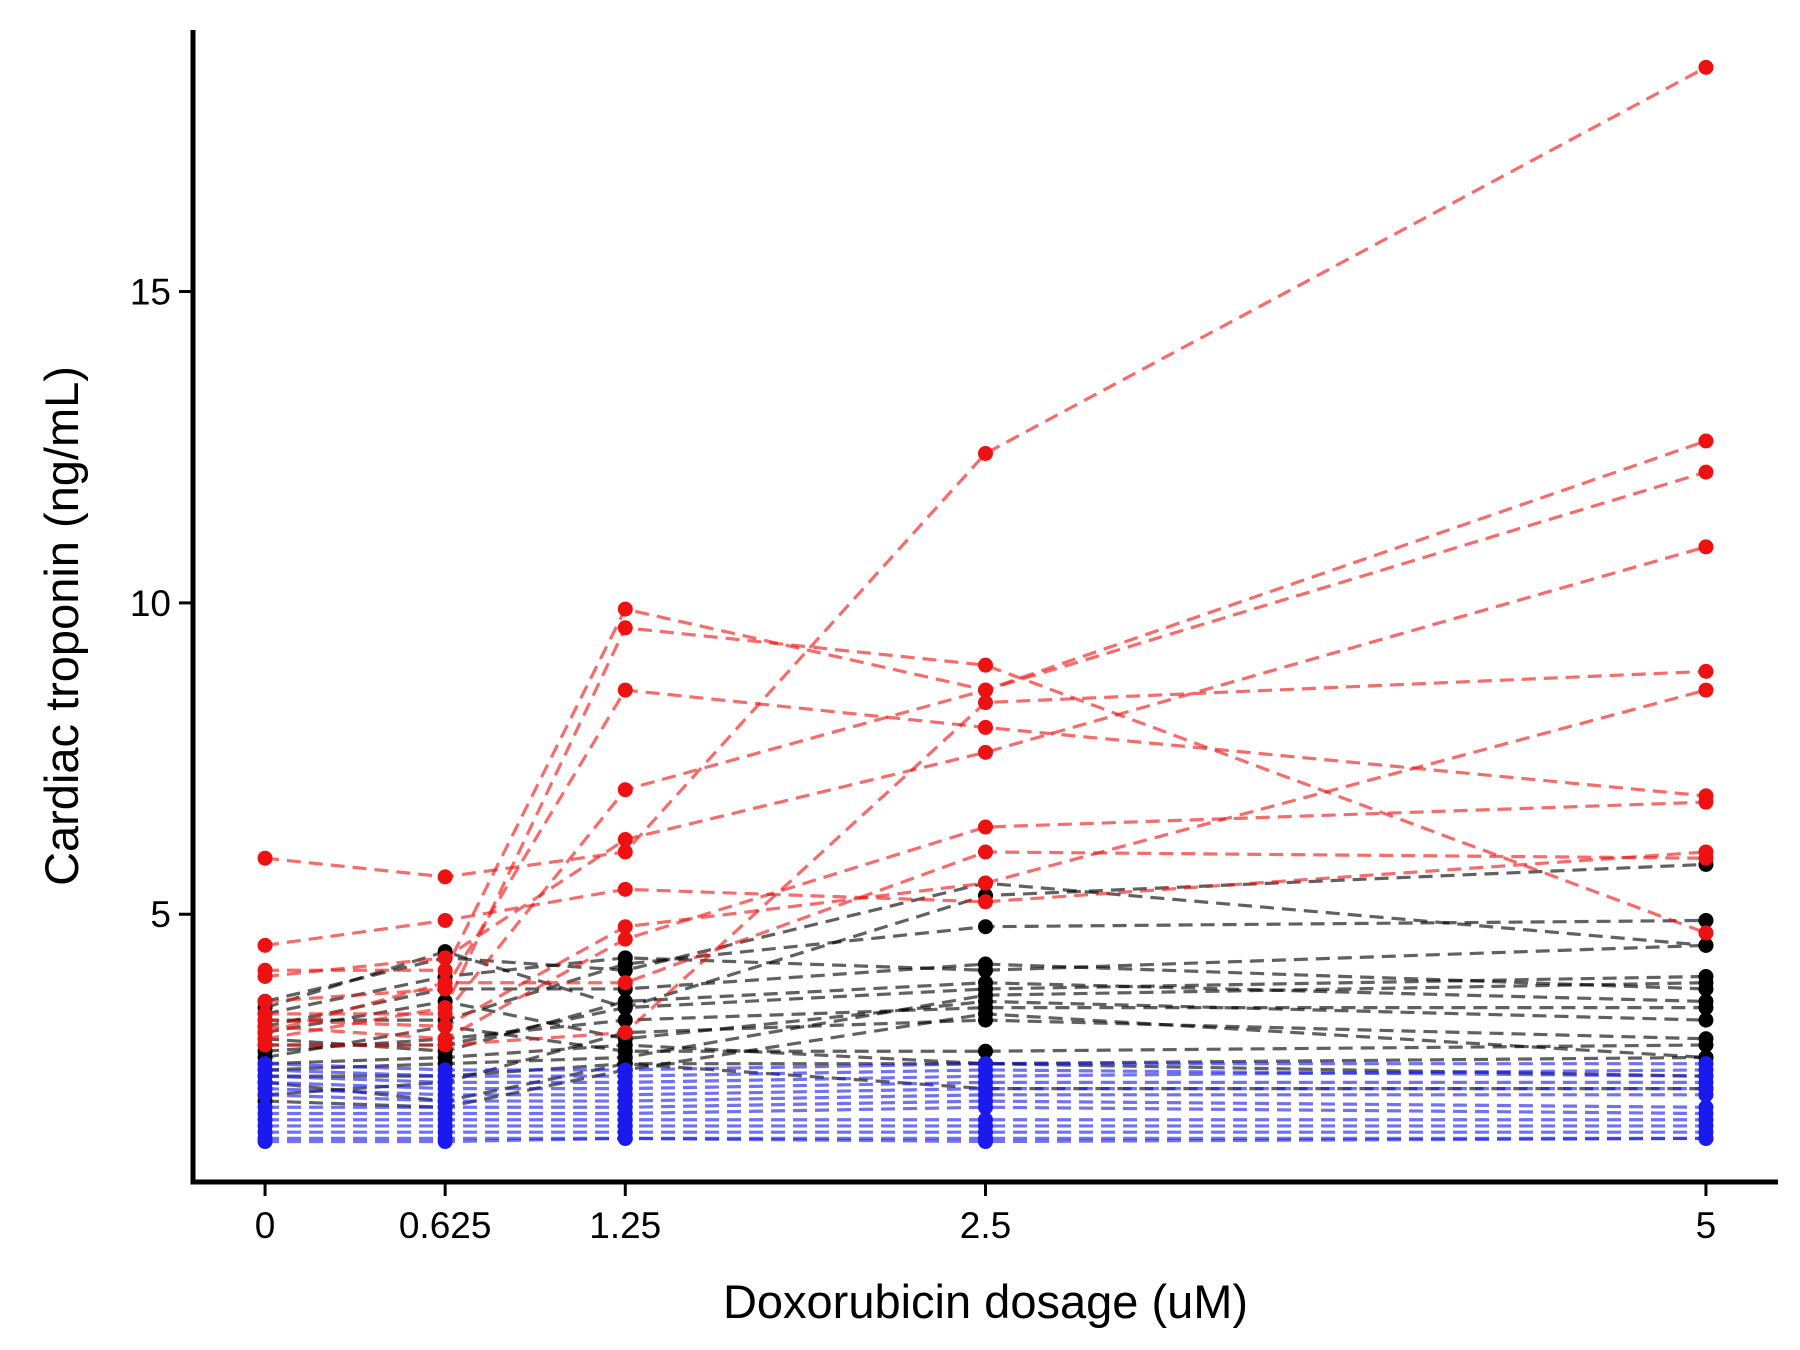 This screenshot has height=1350, width=1800. I want to click on y-tick-label: 15, so click(150, 292).